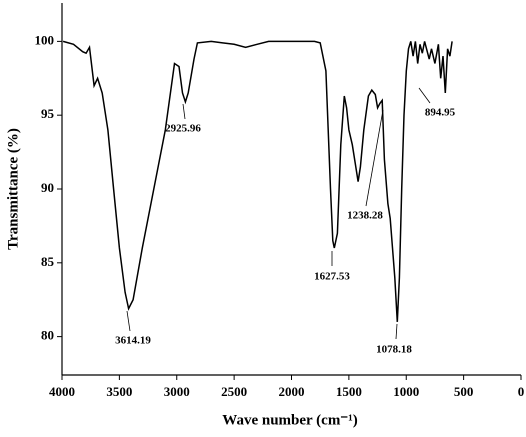 The width and height of the screenshot is (526, 437). What do you see at coordinates (332, 277) in the screenshot?
I see `annotation: 1627.53` at bounding box center [332, 277].